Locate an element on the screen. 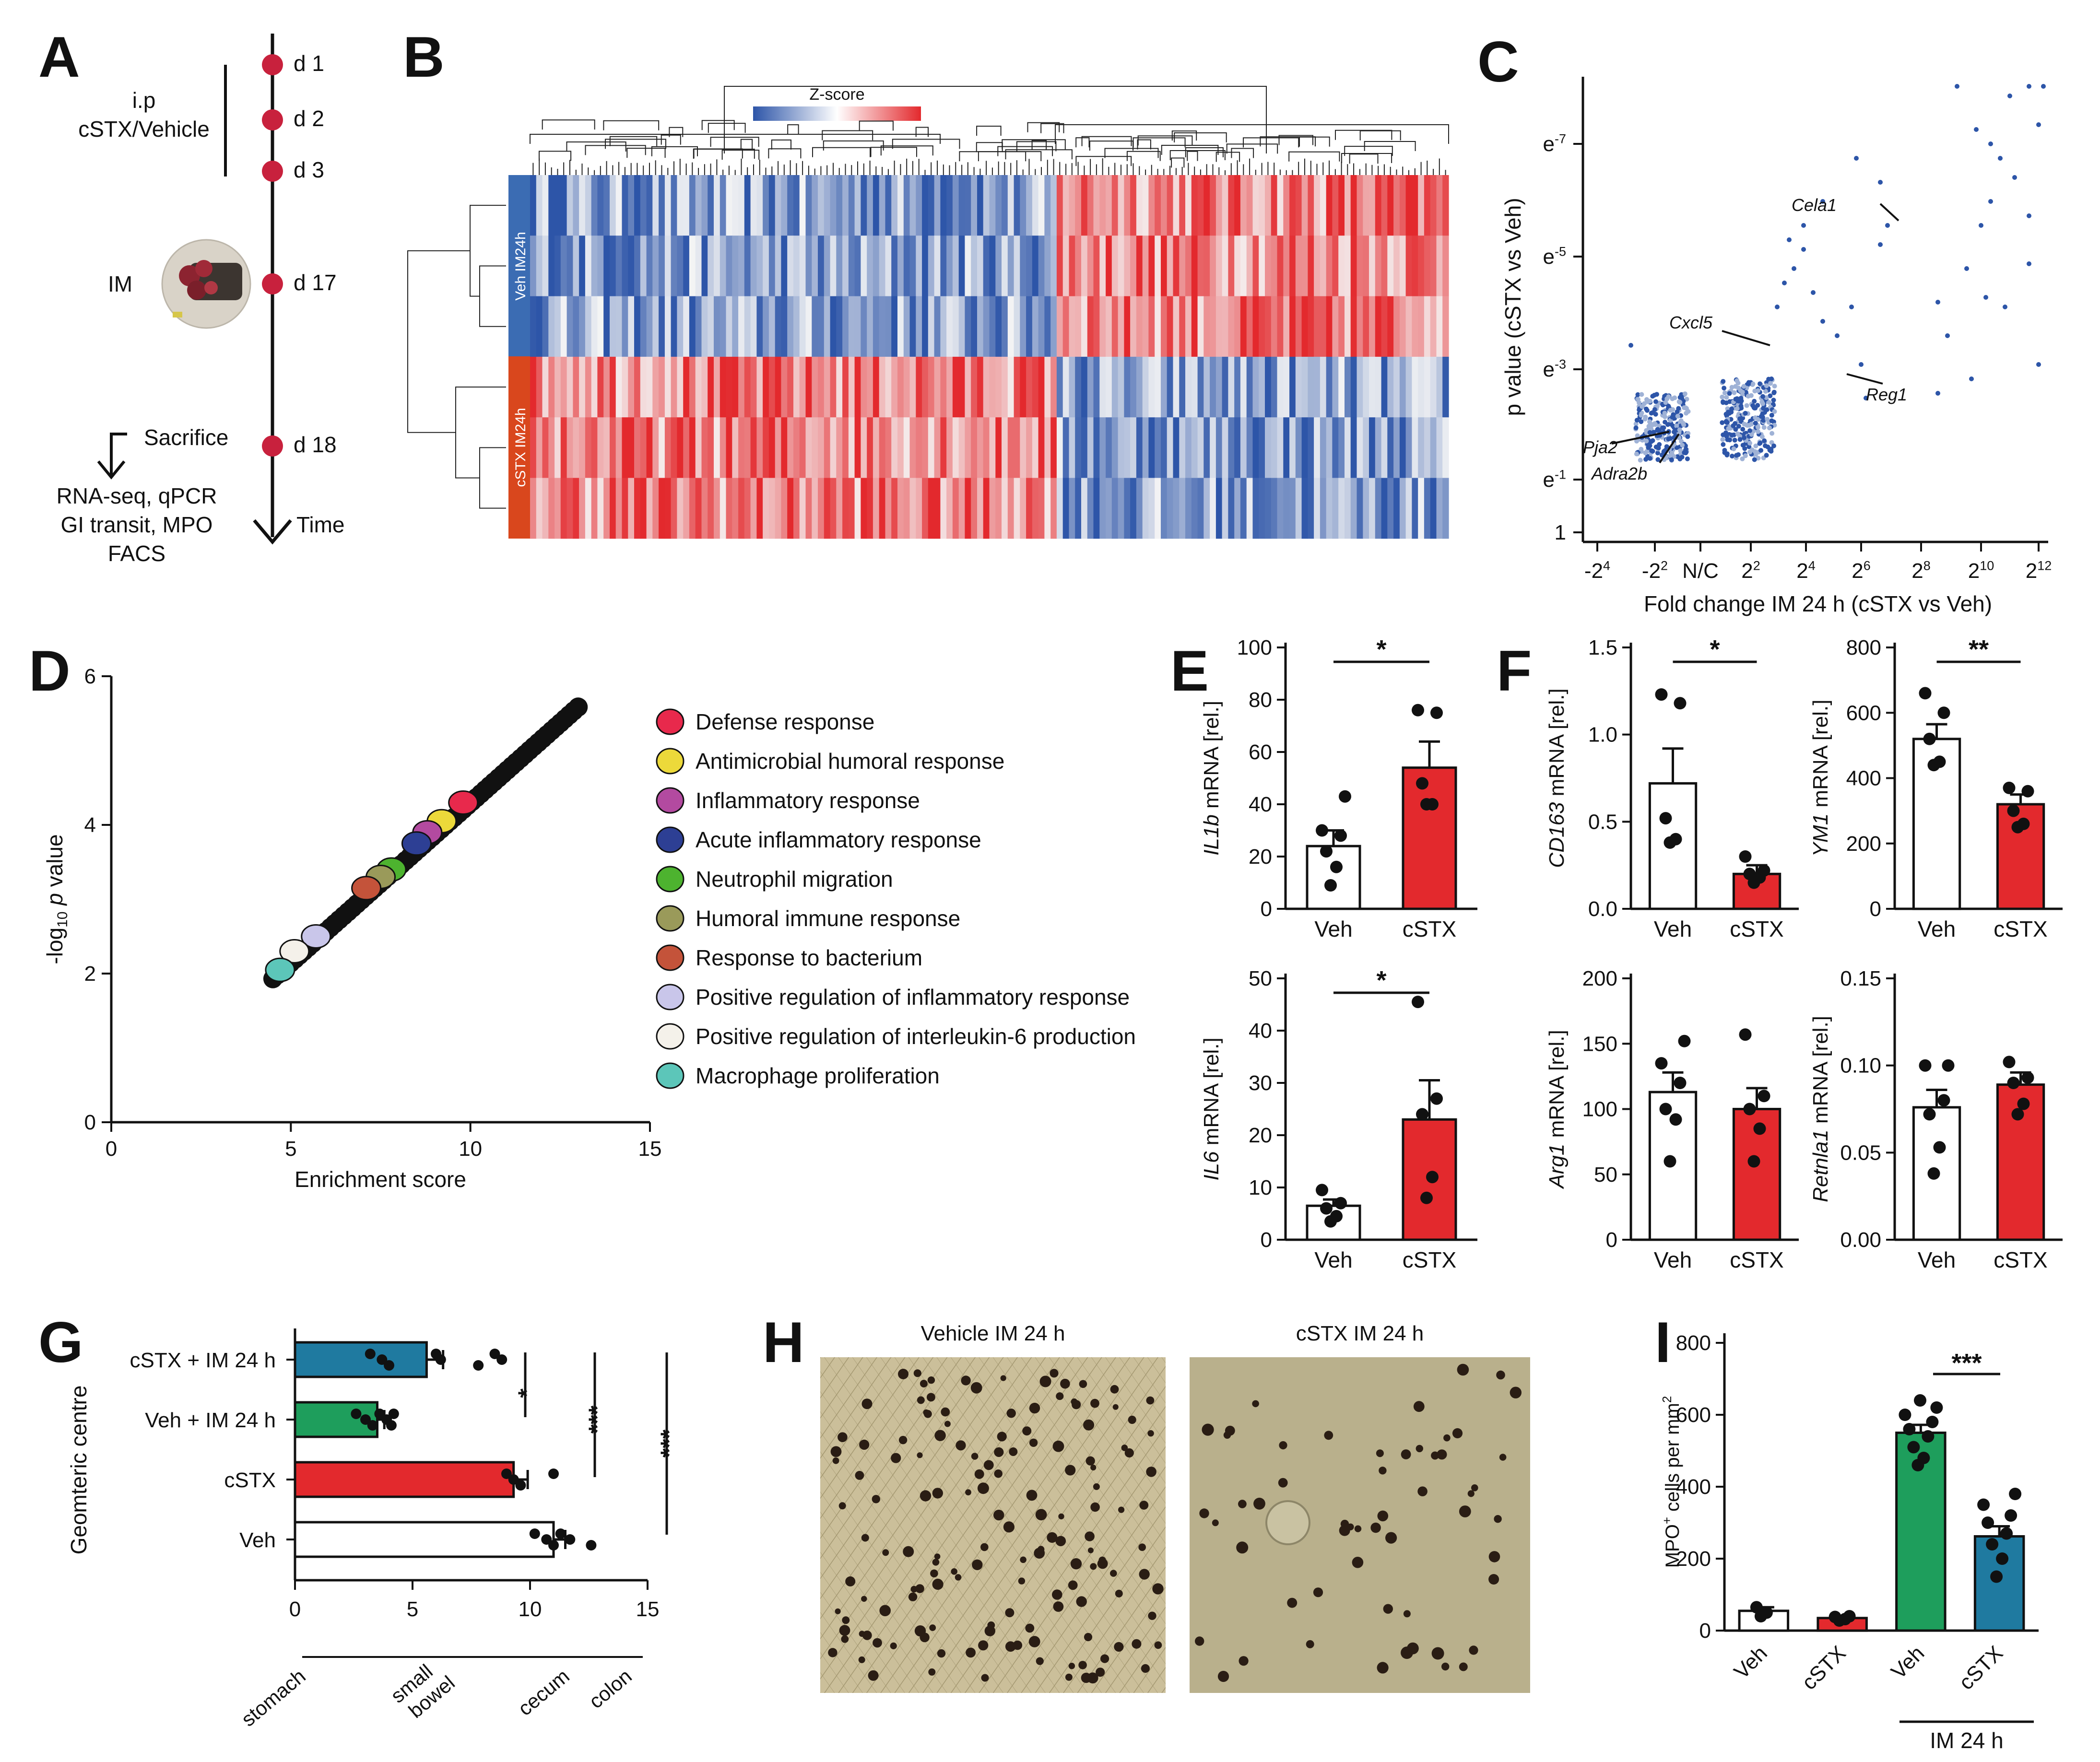 Image resolution: width=2100 pixels, height=1762 pixels. sacrifice-arrowhead is located at coordinates (111, 470).